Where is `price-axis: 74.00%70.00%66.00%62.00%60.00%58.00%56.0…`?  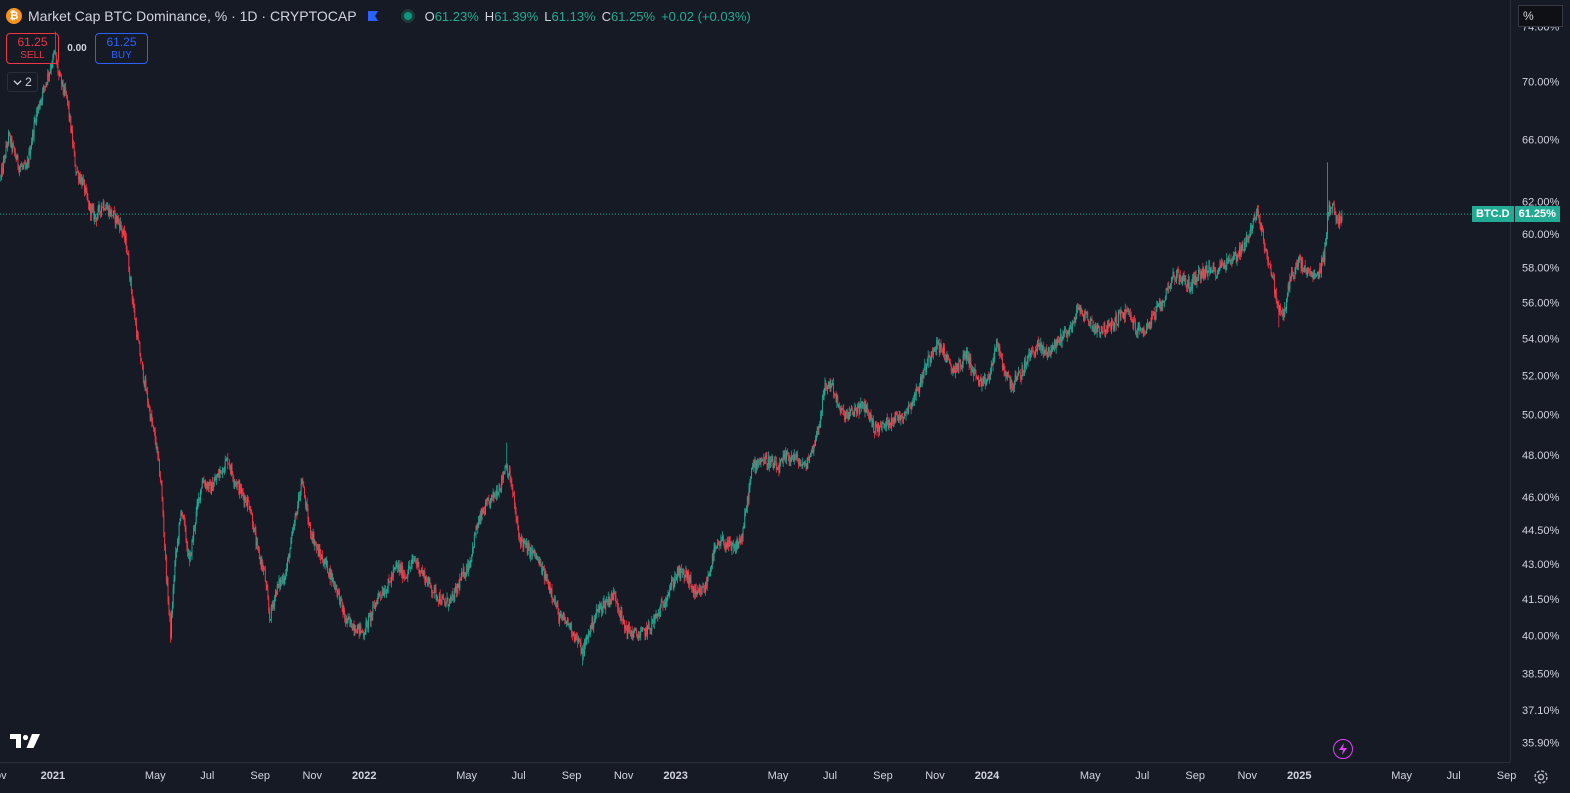 price-axis: 74.00%70.00%66.00%62.00%60.00%58.00%56.0… is located at coordinates (1541, 385).